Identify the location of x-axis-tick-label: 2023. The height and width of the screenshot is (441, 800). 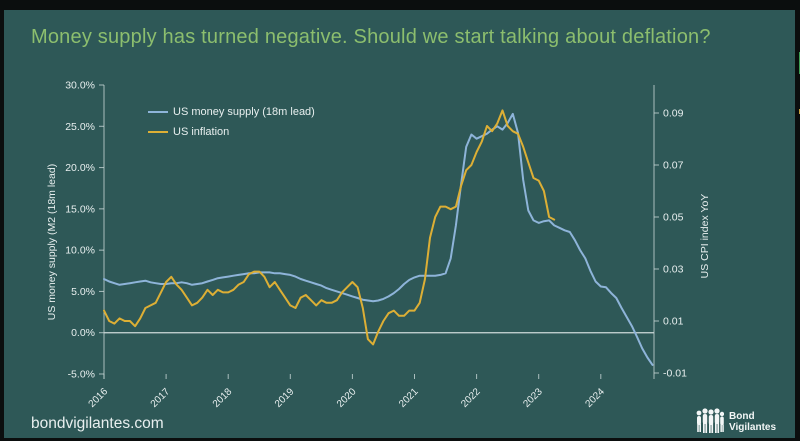
(533, 398).